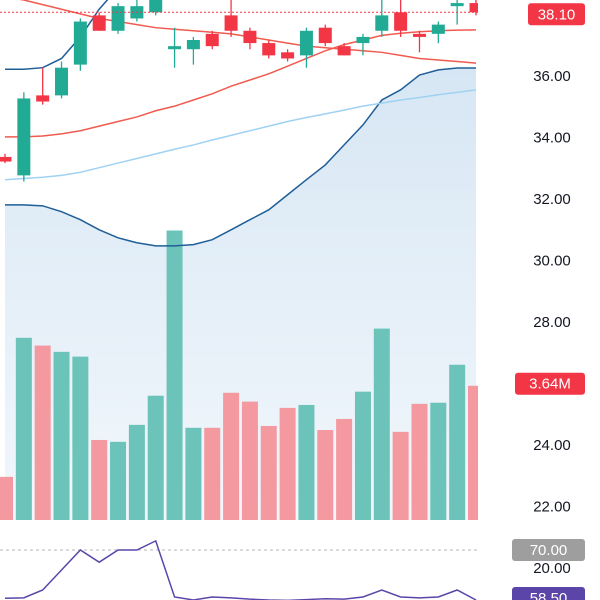 The image size is (600, 600). What do you see at coordinates (552, 261) in the screenshot?
I see `y-tick-label: 30.00` at bounding box center [552, 261].